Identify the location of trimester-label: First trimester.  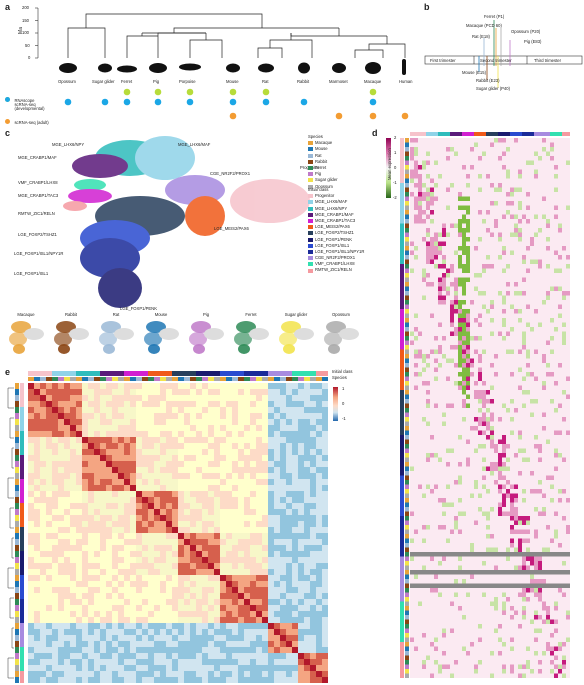
(443, 60).